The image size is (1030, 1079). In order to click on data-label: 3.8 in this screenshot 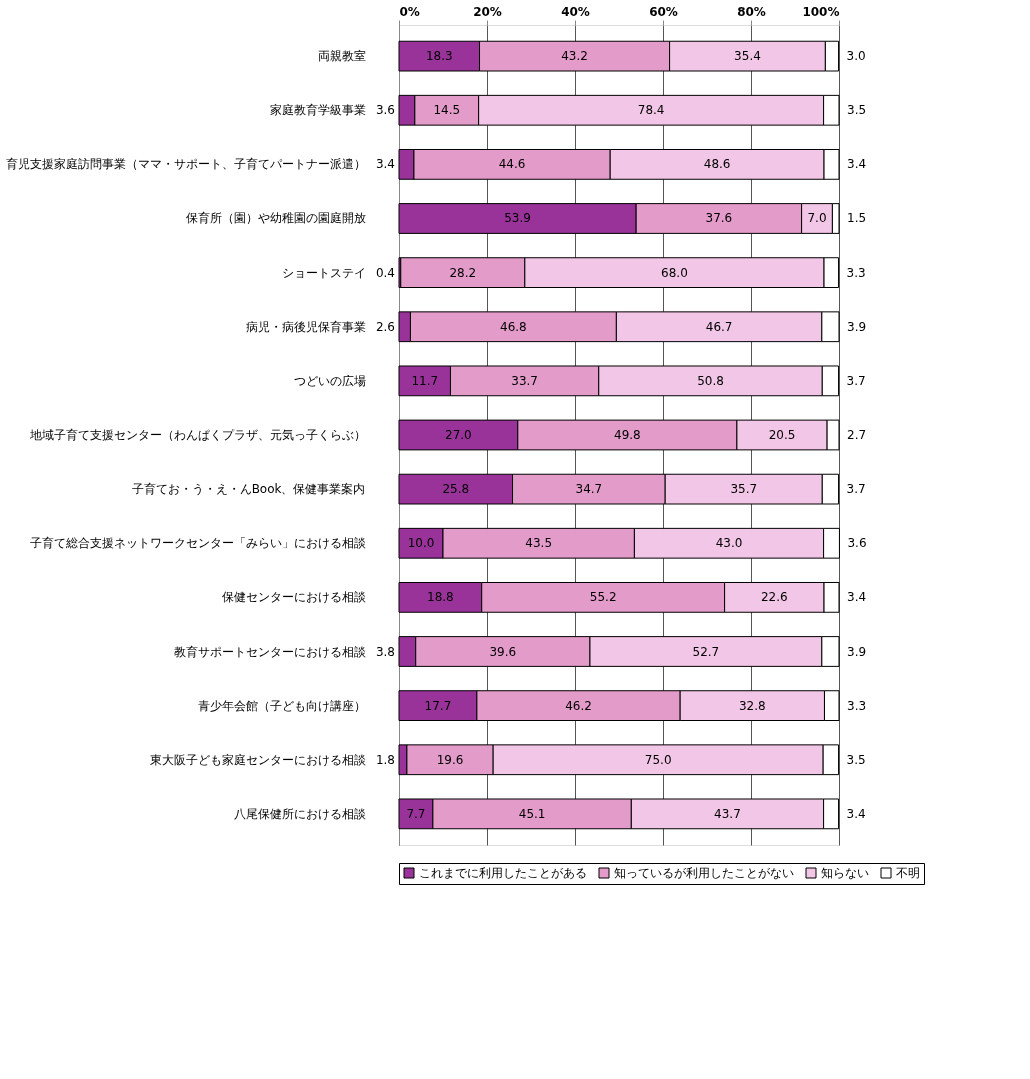, I will do `click(385, 651)`.